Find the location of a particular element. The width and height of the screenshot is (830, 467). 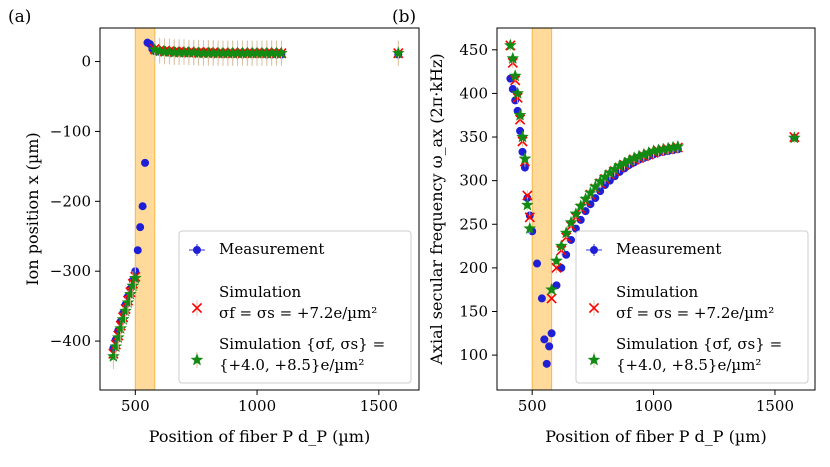

panel-b-ytick-label: 350 is located at coordinates (473, 137).